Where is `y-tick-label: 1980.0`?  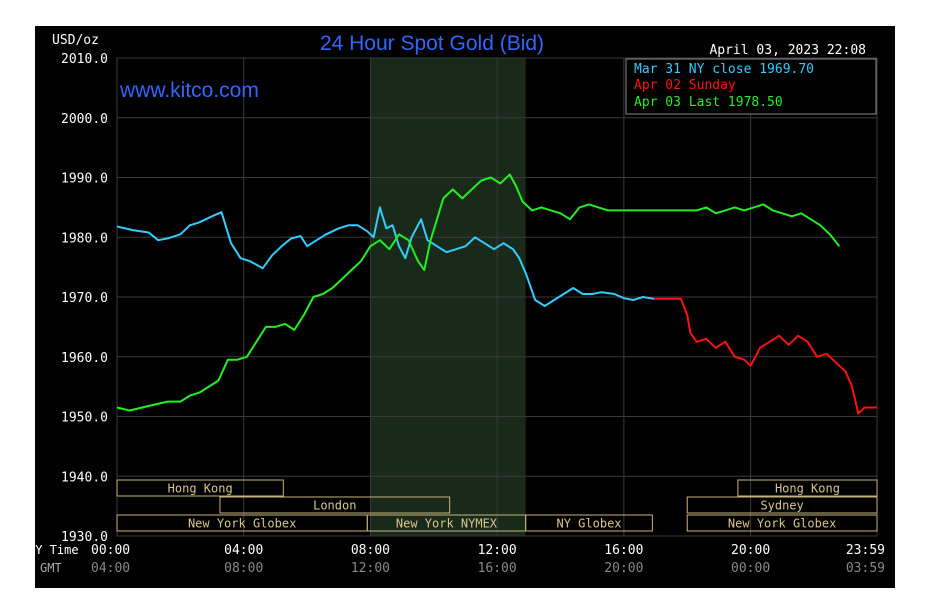
y-tick-label: 1980.0 is located at coordinates (84, 238).